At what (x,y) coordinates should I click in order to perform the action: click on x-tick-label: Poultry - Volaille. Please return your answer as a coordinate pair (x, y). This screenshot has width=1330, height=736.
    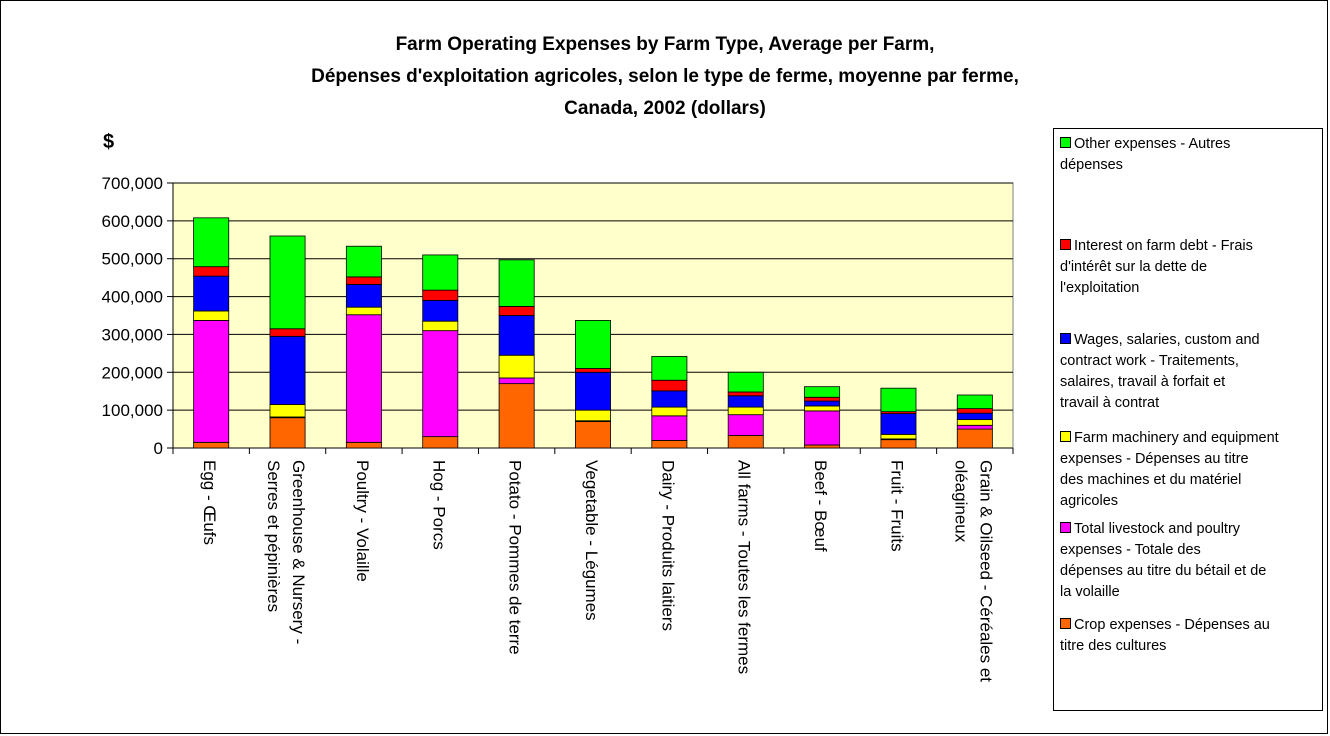
    Looking at the image, I should click on (362, 521).